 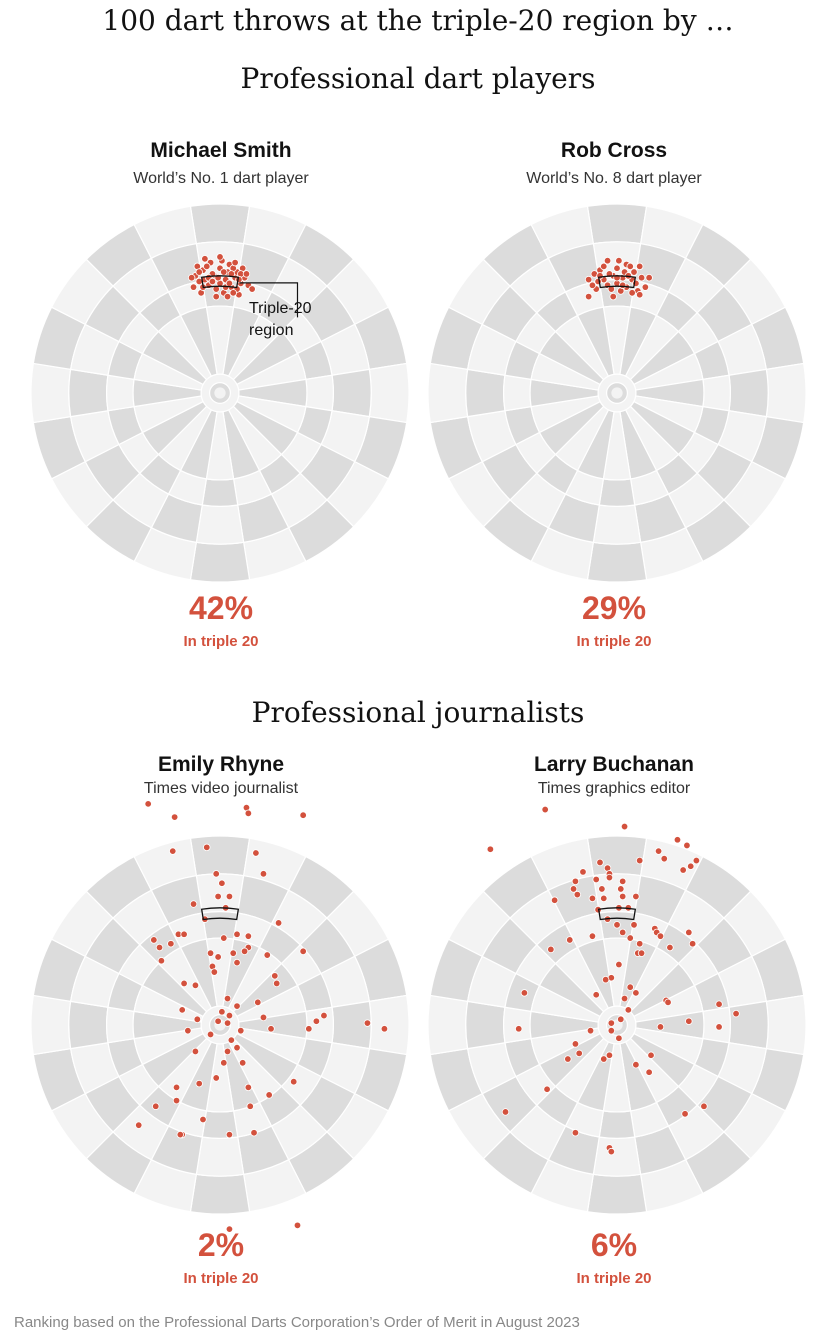 I want to click on dartboard-michael-smith, so click(x=220, y=393).